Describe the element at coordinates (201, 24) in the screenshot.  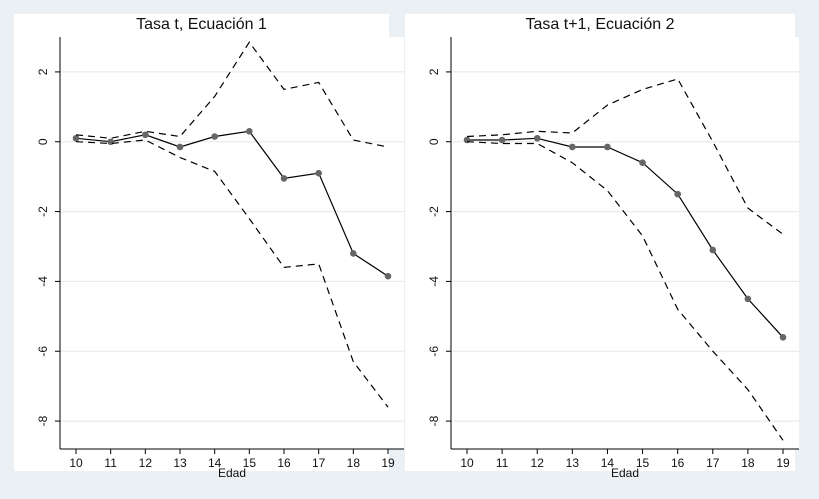
I see `panel-title: Tasa t, Ecuación 1` at that location.